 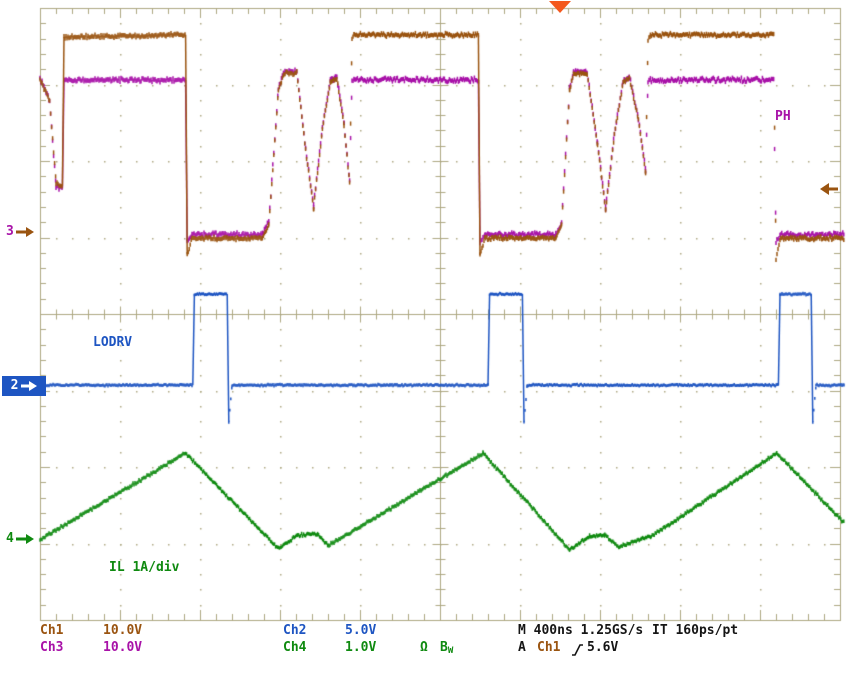 What do you see at coordinates (123, 630) in the screenshot?
I see `ch1-scale: 10.0V` at bounding box center [123, 630].